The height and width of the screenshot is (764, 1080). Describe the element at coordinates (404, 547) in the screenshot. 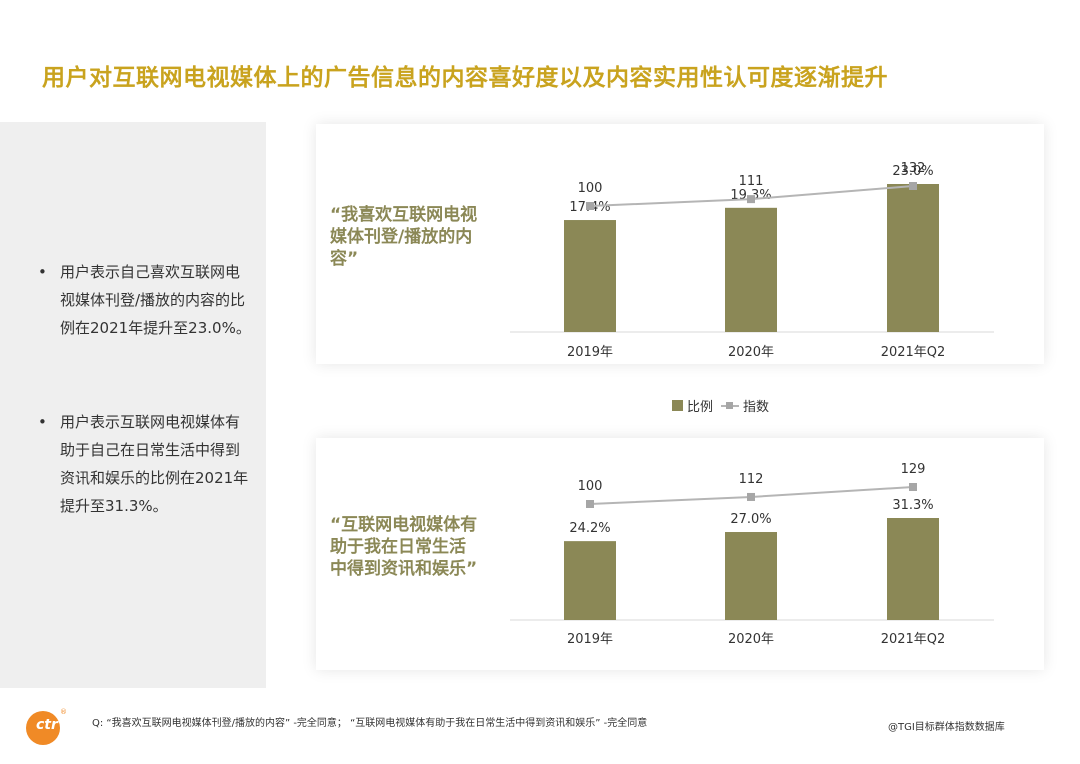

I see `chart-quote: “互联网电视媒体有助于我在日常生活中得到资讯和娱乐”` at that location.